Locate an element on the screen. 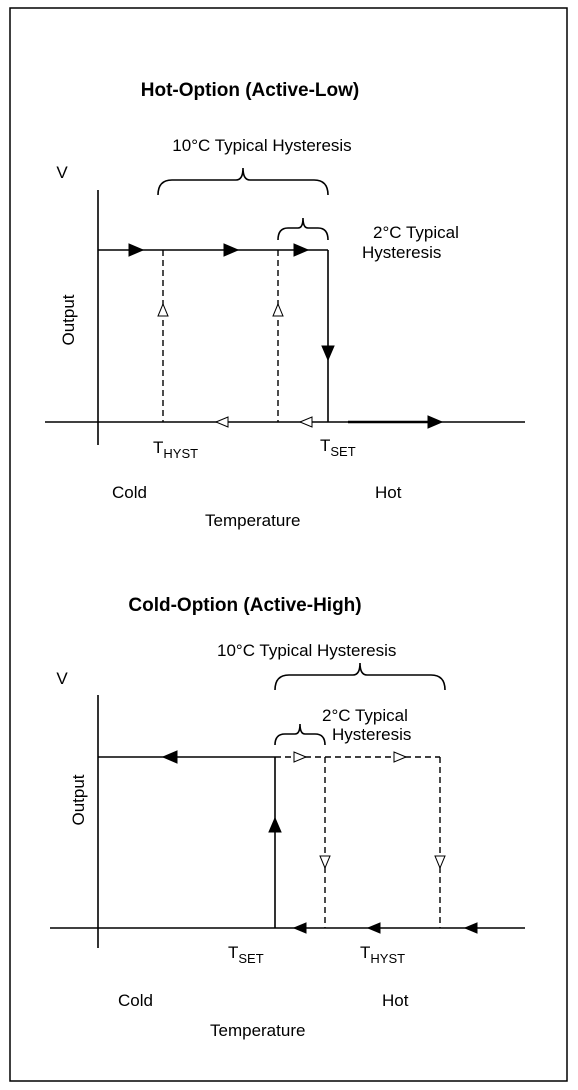  title: Hot-Option (Active-Low) is located at coordinates (250, 90).